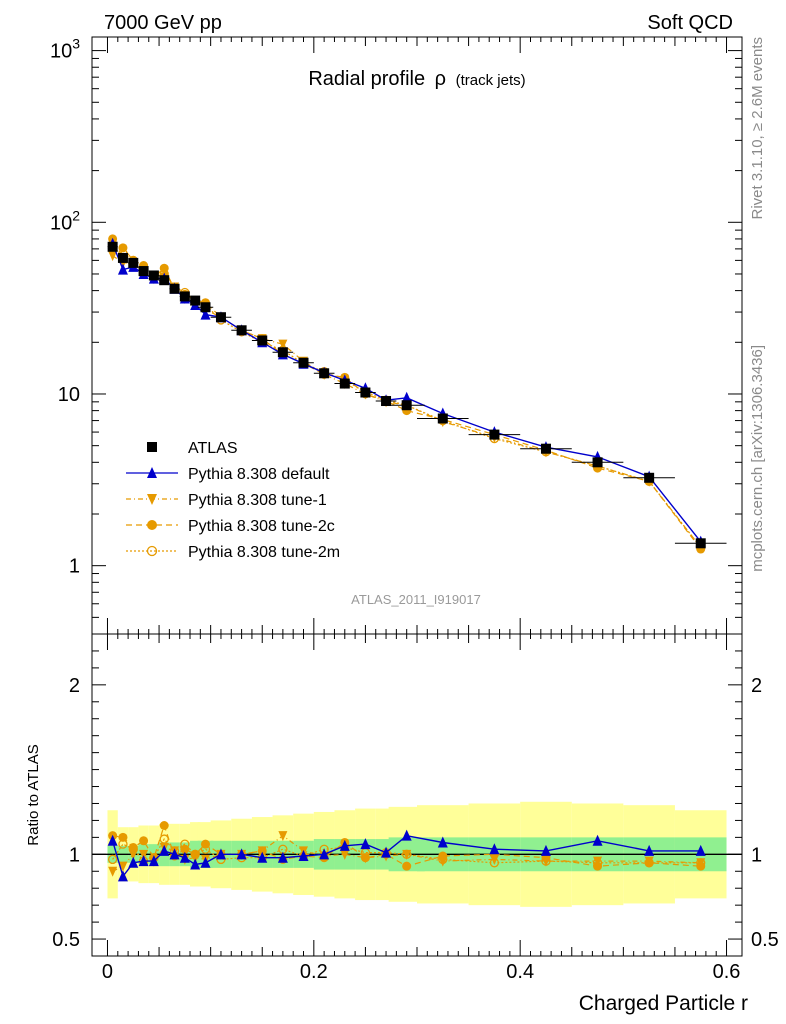  I want to click on ratio-line-tune2c, so click(406, 845).